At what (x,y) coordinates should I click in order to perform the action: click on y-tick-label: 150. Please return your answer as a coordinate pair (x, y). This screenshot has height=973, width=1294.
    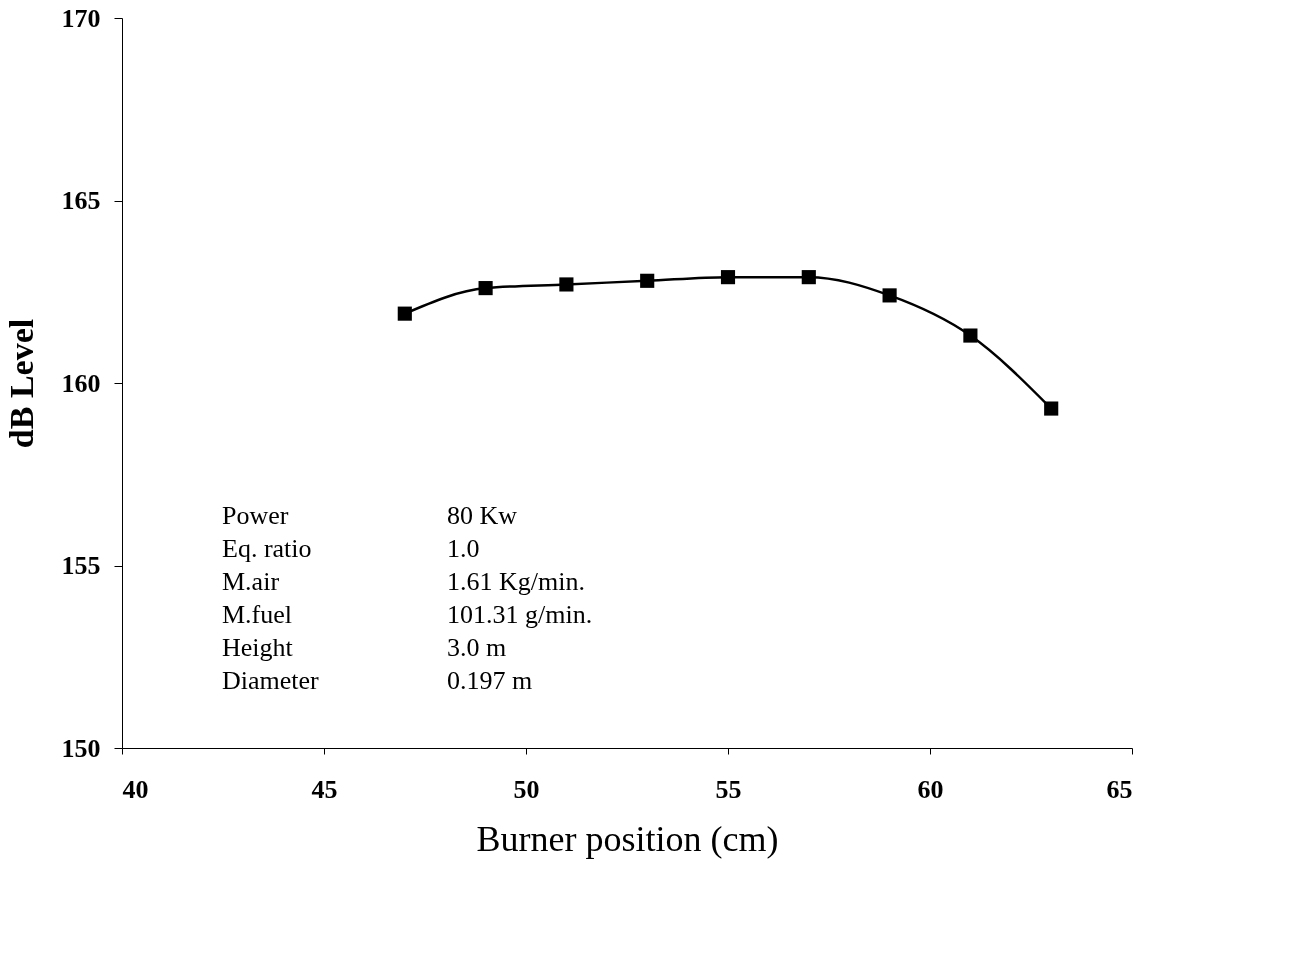
    Looking at the image, I should click on (81, 748).